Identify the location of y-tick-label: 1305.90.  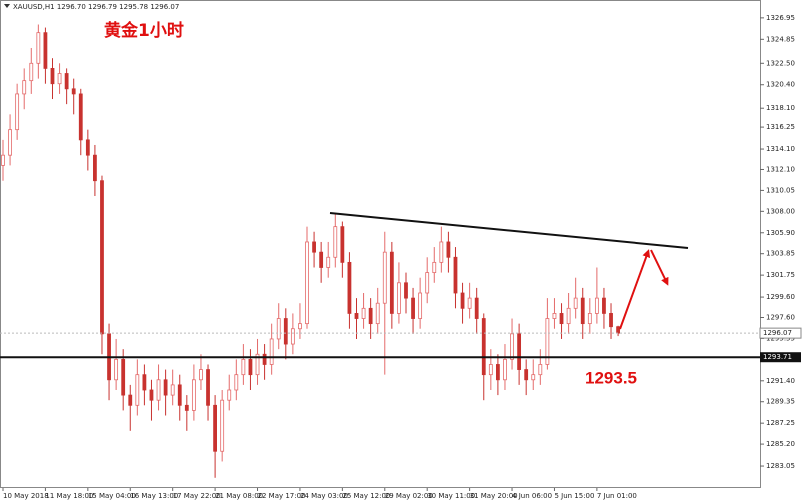
(780, 233).